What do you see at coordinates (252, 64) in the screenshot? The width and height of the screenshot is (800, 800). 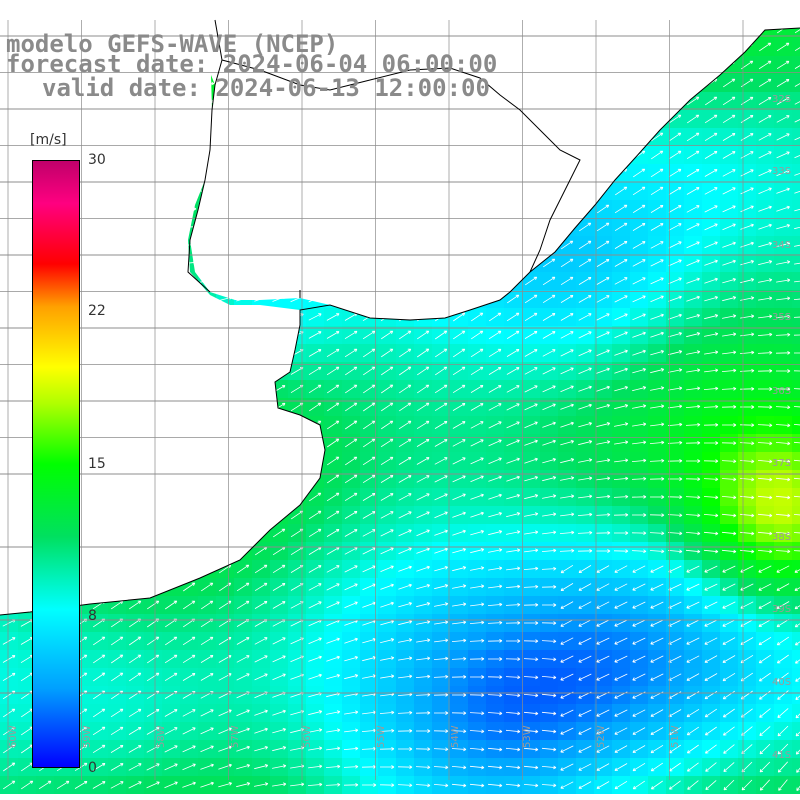 I see `map-title-forecast-date: forecast date: 2024-06-04 06:00:00` at bounding box center [252, 64].